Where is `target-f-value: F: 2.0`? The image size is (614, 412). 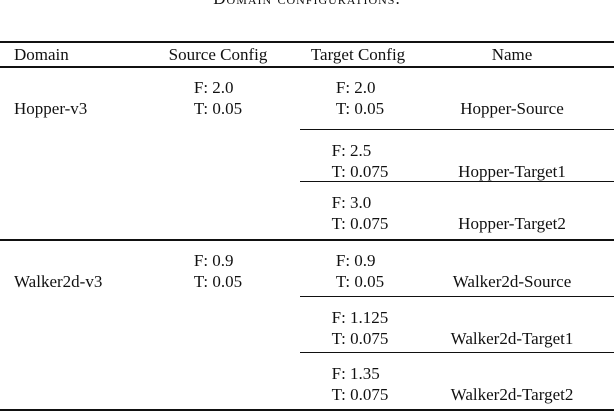 target-f-value: F: 2.0 is located at coordinates (355, 87).